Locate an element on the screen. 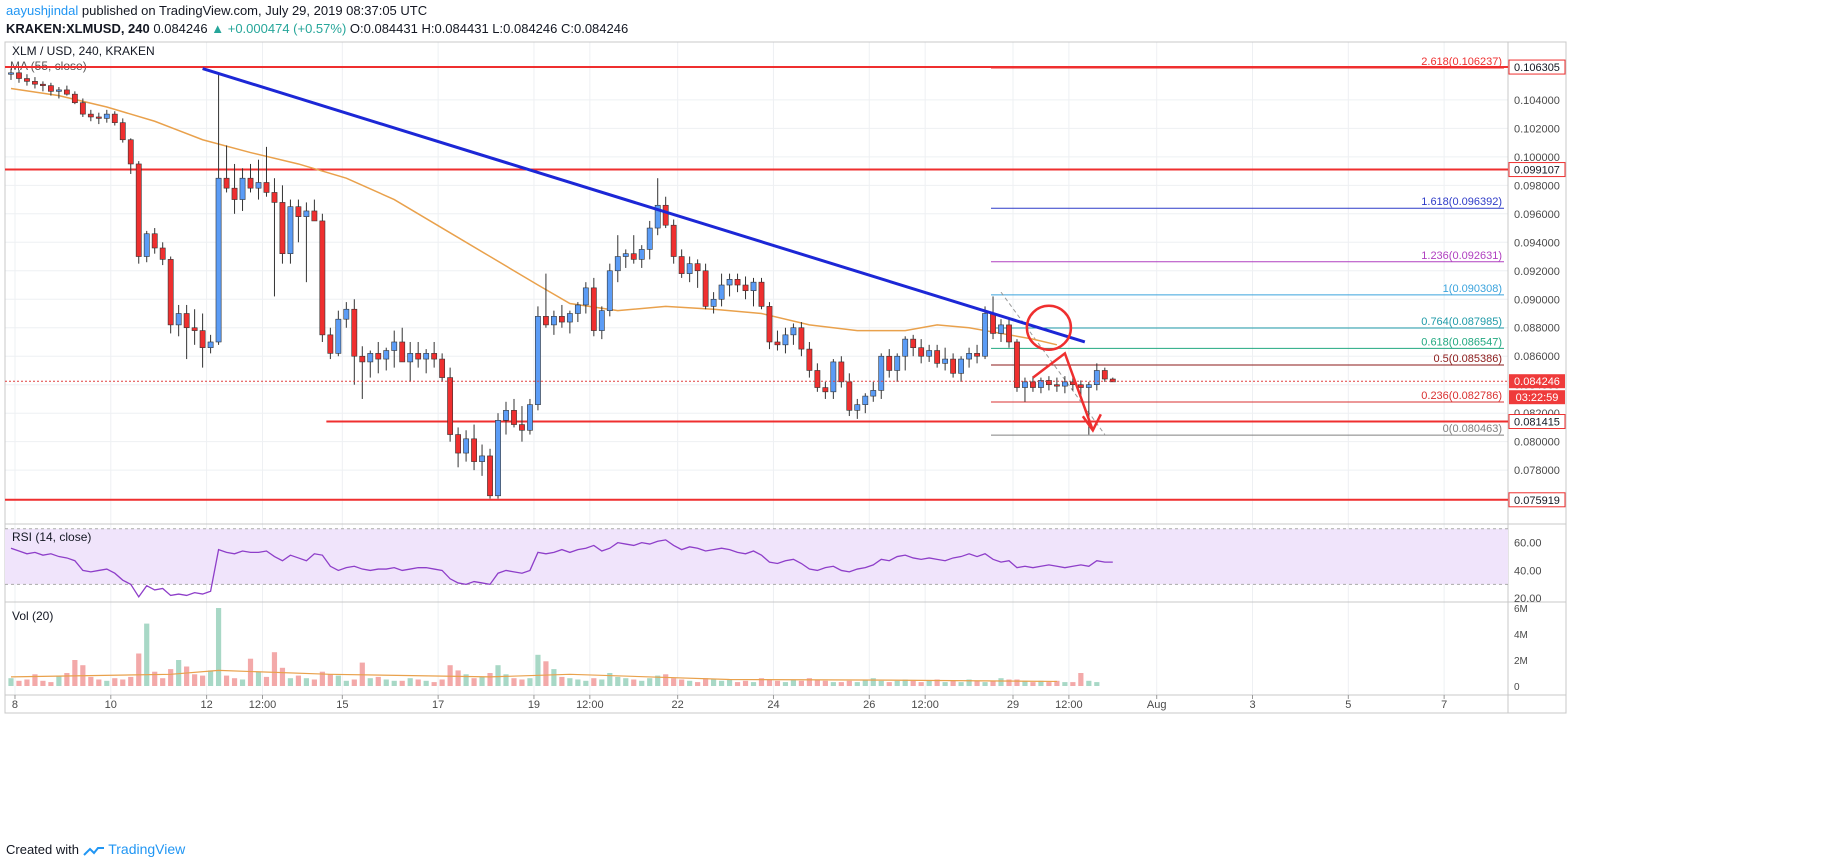  last-price: 0.084246 is located at coordinates (180, 28).